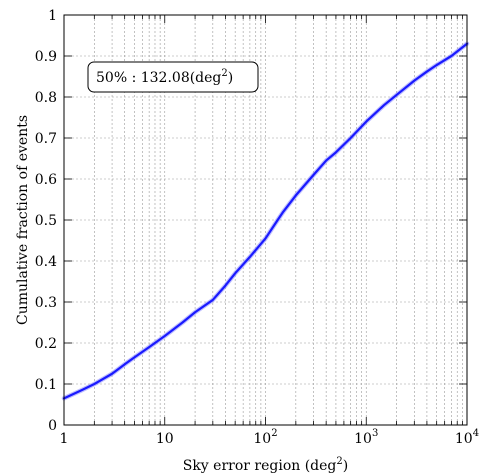 Image resolution: width=482 pixels, height=475 pixels. What do you see at coordinates (230, 78) in the screenshot?
I see `annotation-suffix: )` at bounding box center [230, 78].